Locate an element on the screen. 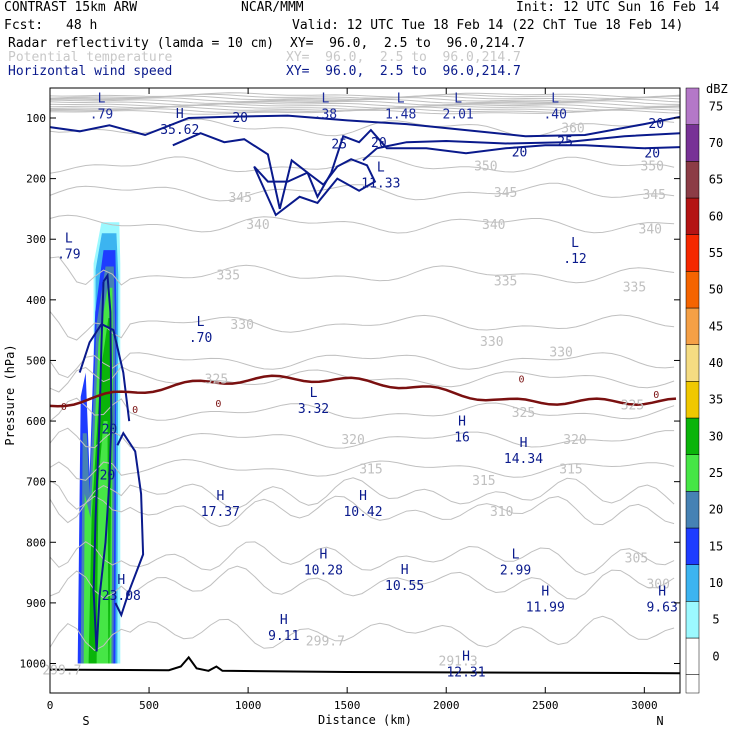 The height and width of the screenshot is (740, 740). freezing-level: 0 0 0 0 0 is located at coordinates (363, 395).